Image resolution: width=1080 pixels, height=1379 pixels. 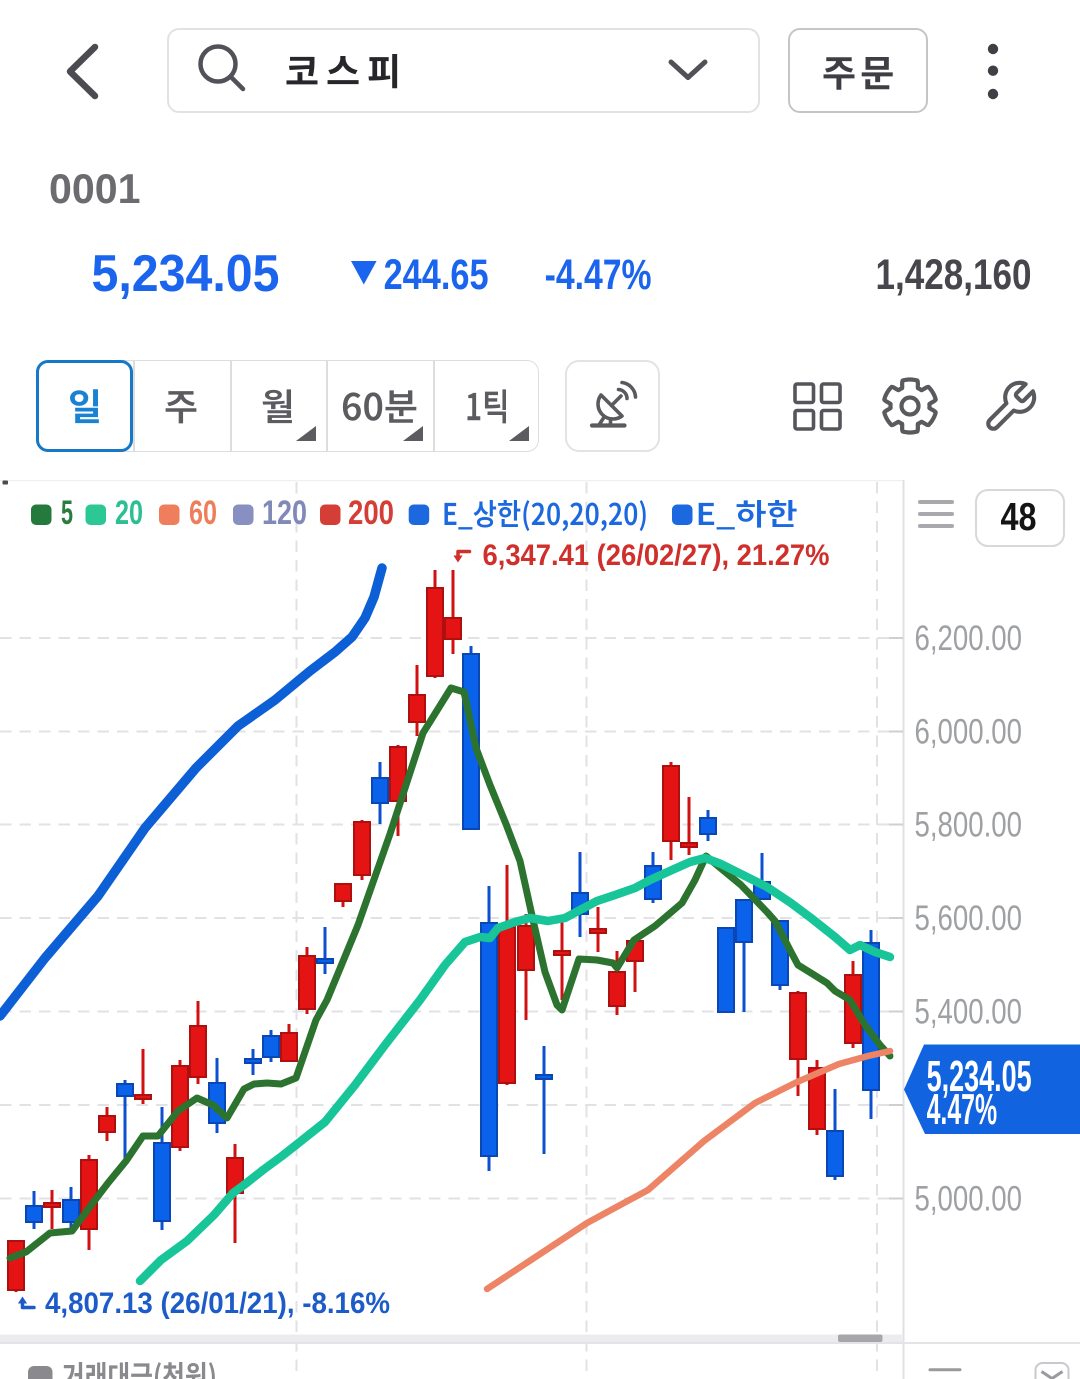 What do you see at coordinates (969, 825) in the screenshot?
I see `svg-text: 5,800.00` at bounding box center [969, 825].